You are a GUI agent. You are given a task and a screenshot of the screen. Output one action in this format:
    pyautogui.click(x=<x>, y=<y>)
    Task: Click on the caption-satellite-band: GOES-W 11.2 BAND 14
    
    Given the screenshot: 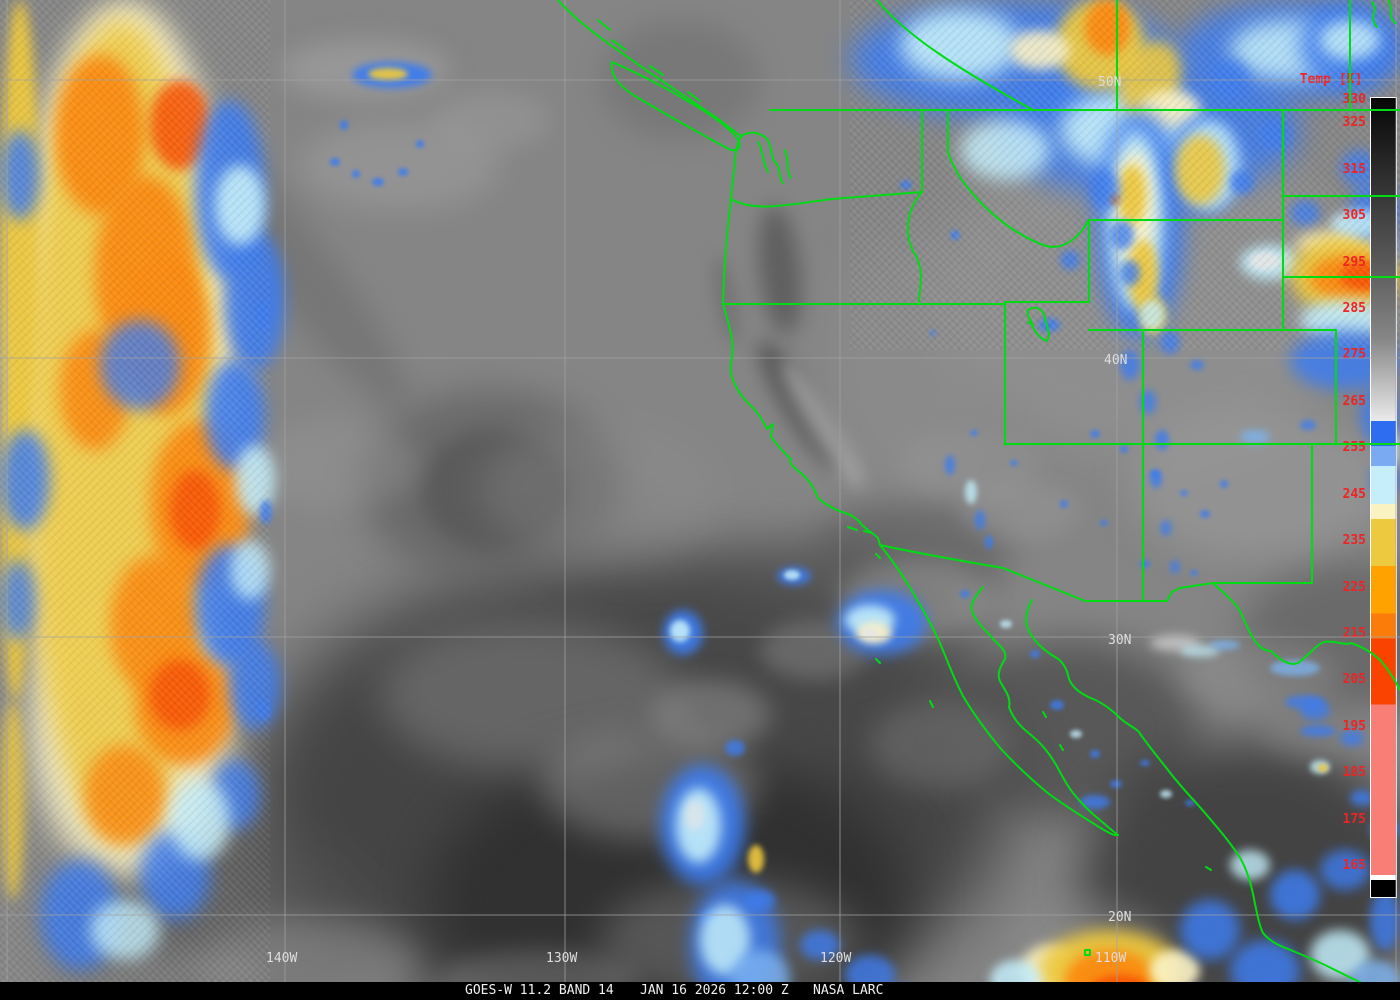 What is the action you would take?
    pyautogui.click(x=539, y=990)
    